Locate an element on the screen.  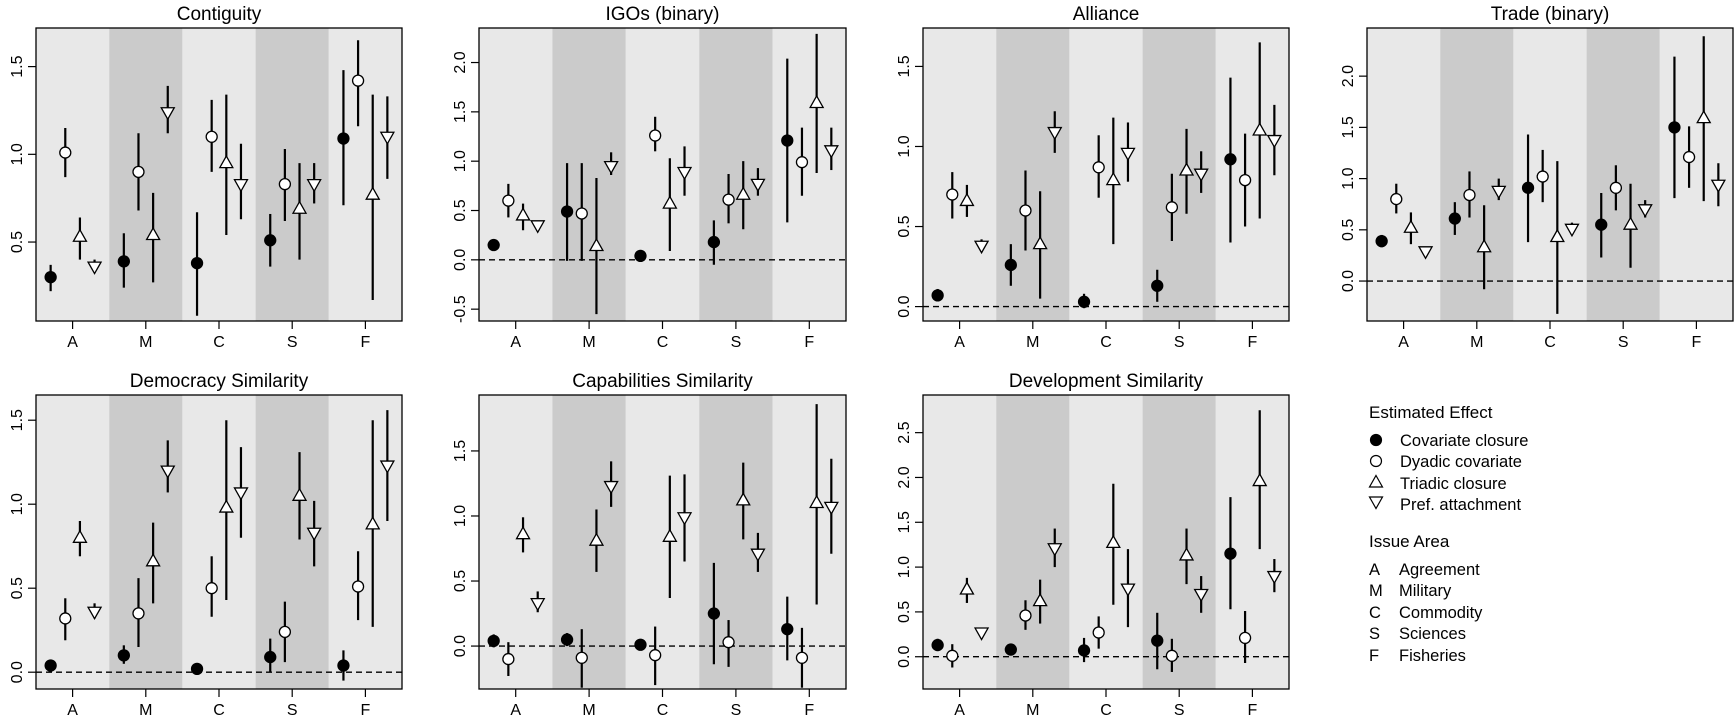
legend-label-pref-attachment: Pref. attachment is located at coordinates (1460, 505).